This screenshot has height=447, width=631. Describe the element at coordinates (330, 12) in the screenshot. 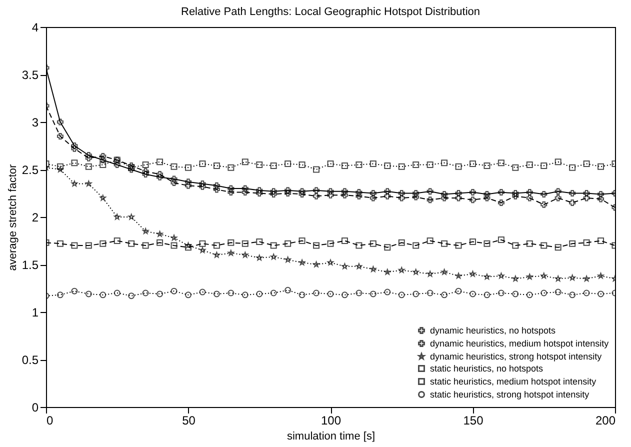

I see `chart-title: Relative Path Lengths: Local Geographic Hotspot Distribution` at that location.